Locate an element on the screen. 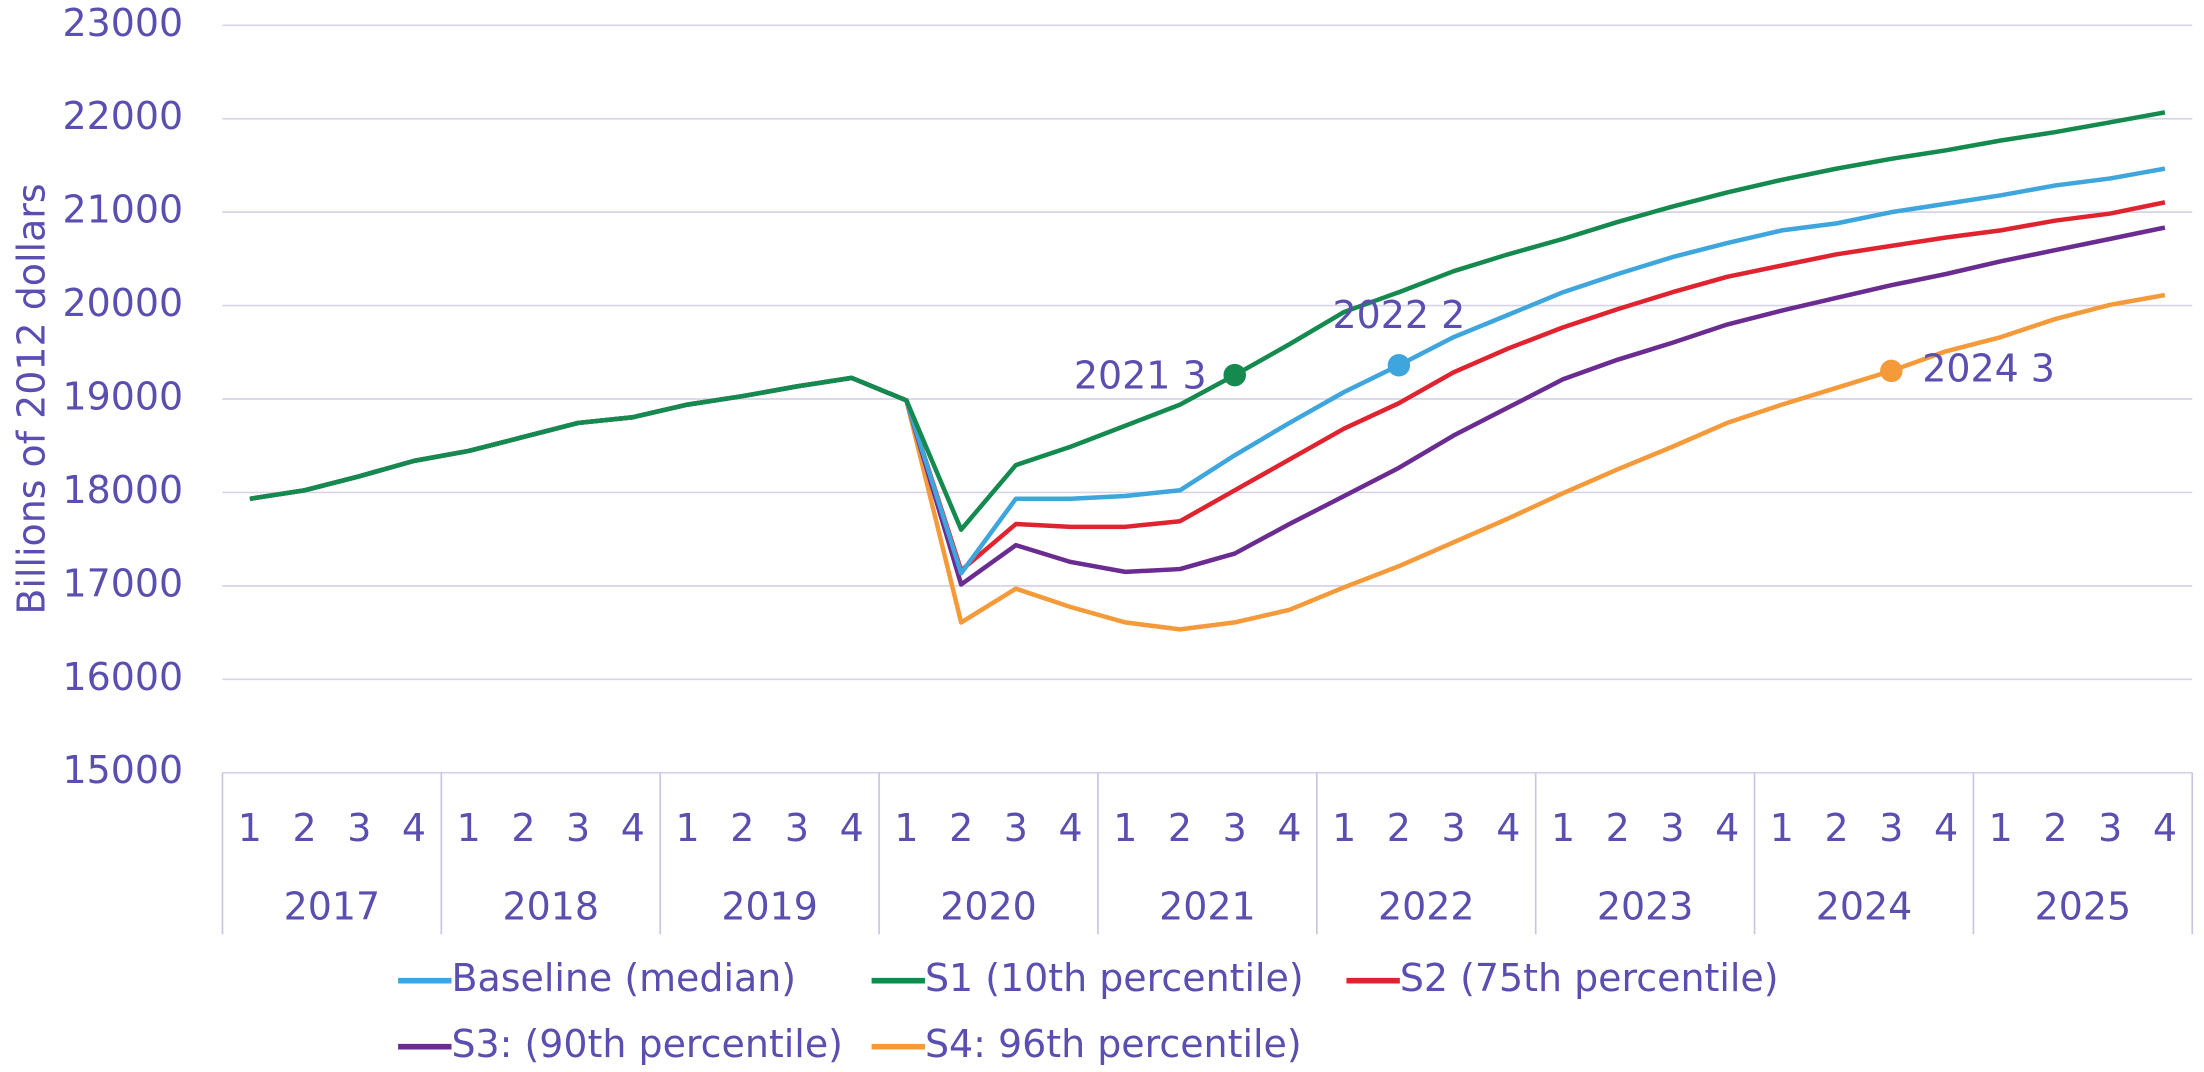 The height and width of the screenshot is (1072, 2204). x-group-label: 2022 is located at coordinates (1426, 907).